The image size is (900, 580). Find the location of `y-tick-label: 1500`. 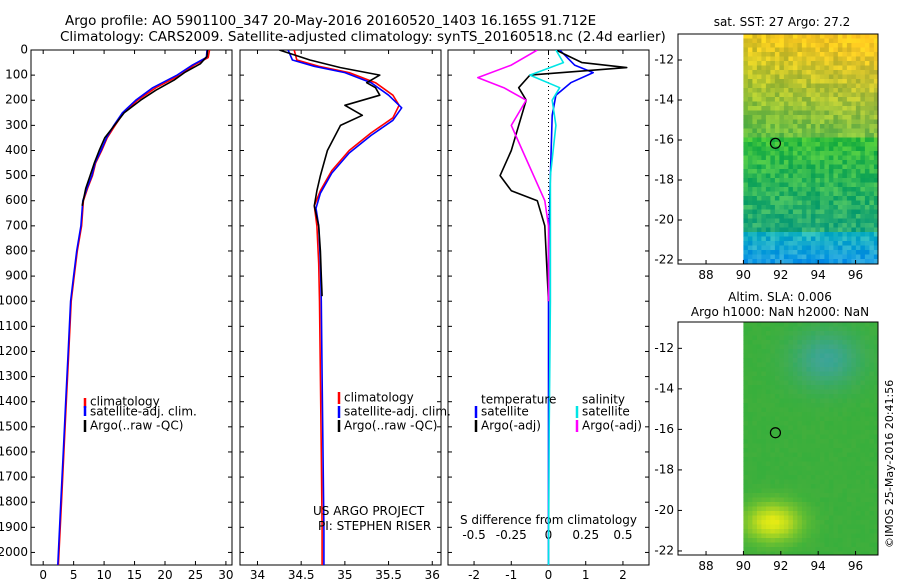

y-tick-label: 1500 is located at coordinates (14, 426).